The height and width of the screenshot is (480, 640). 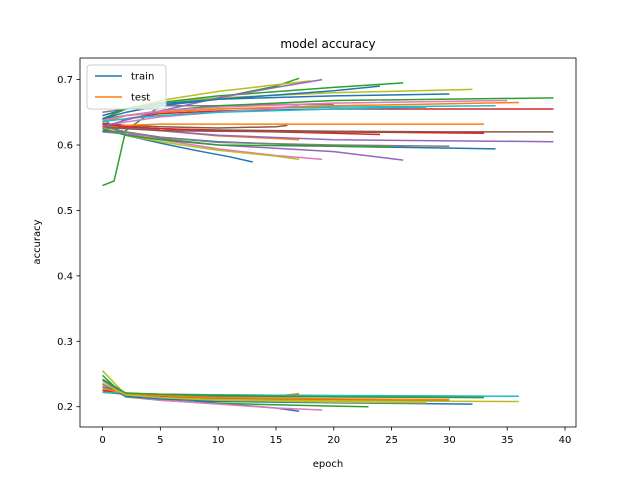 I want to click on x-tick-label: 10, so click(x=218, y=440).